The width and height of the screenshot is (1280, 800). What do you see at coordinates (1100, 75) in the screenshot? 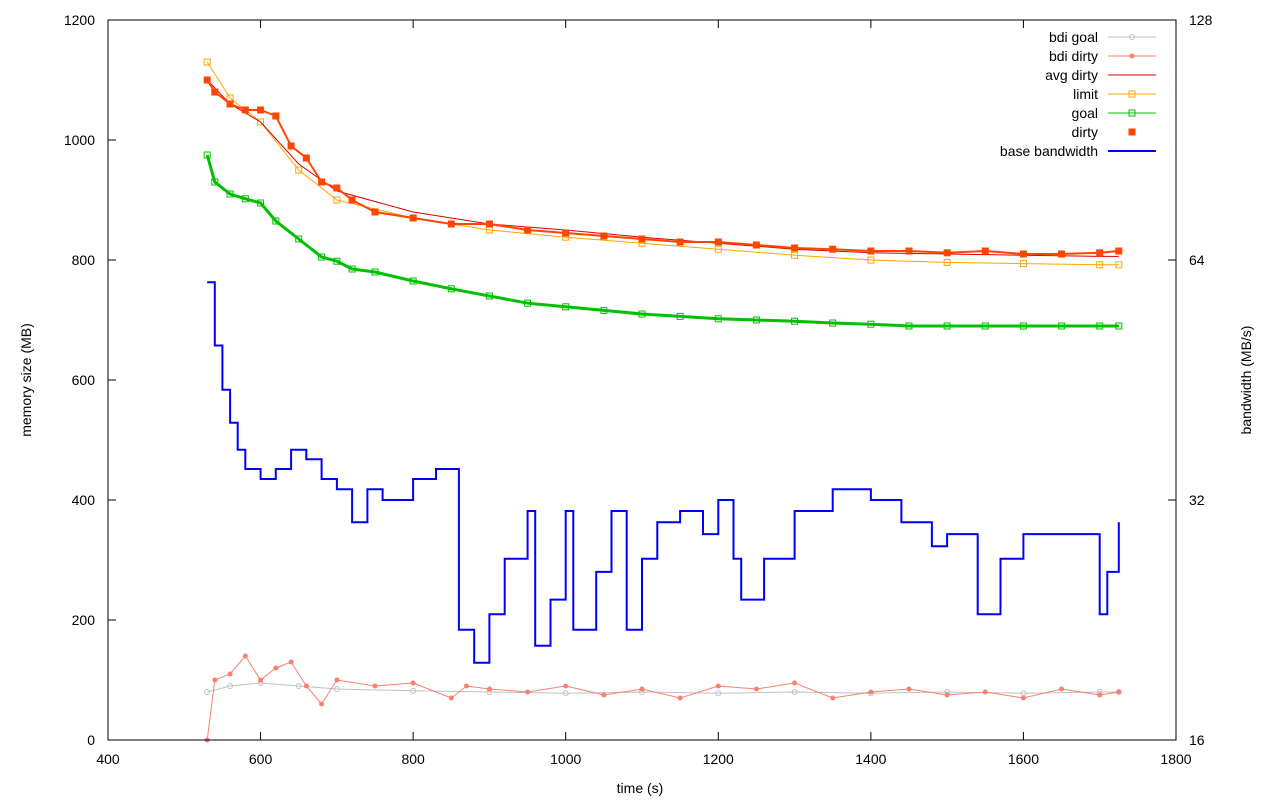
I see `legend-item-avg-dirty: avg dirty` at bounding box center [1100, 75].